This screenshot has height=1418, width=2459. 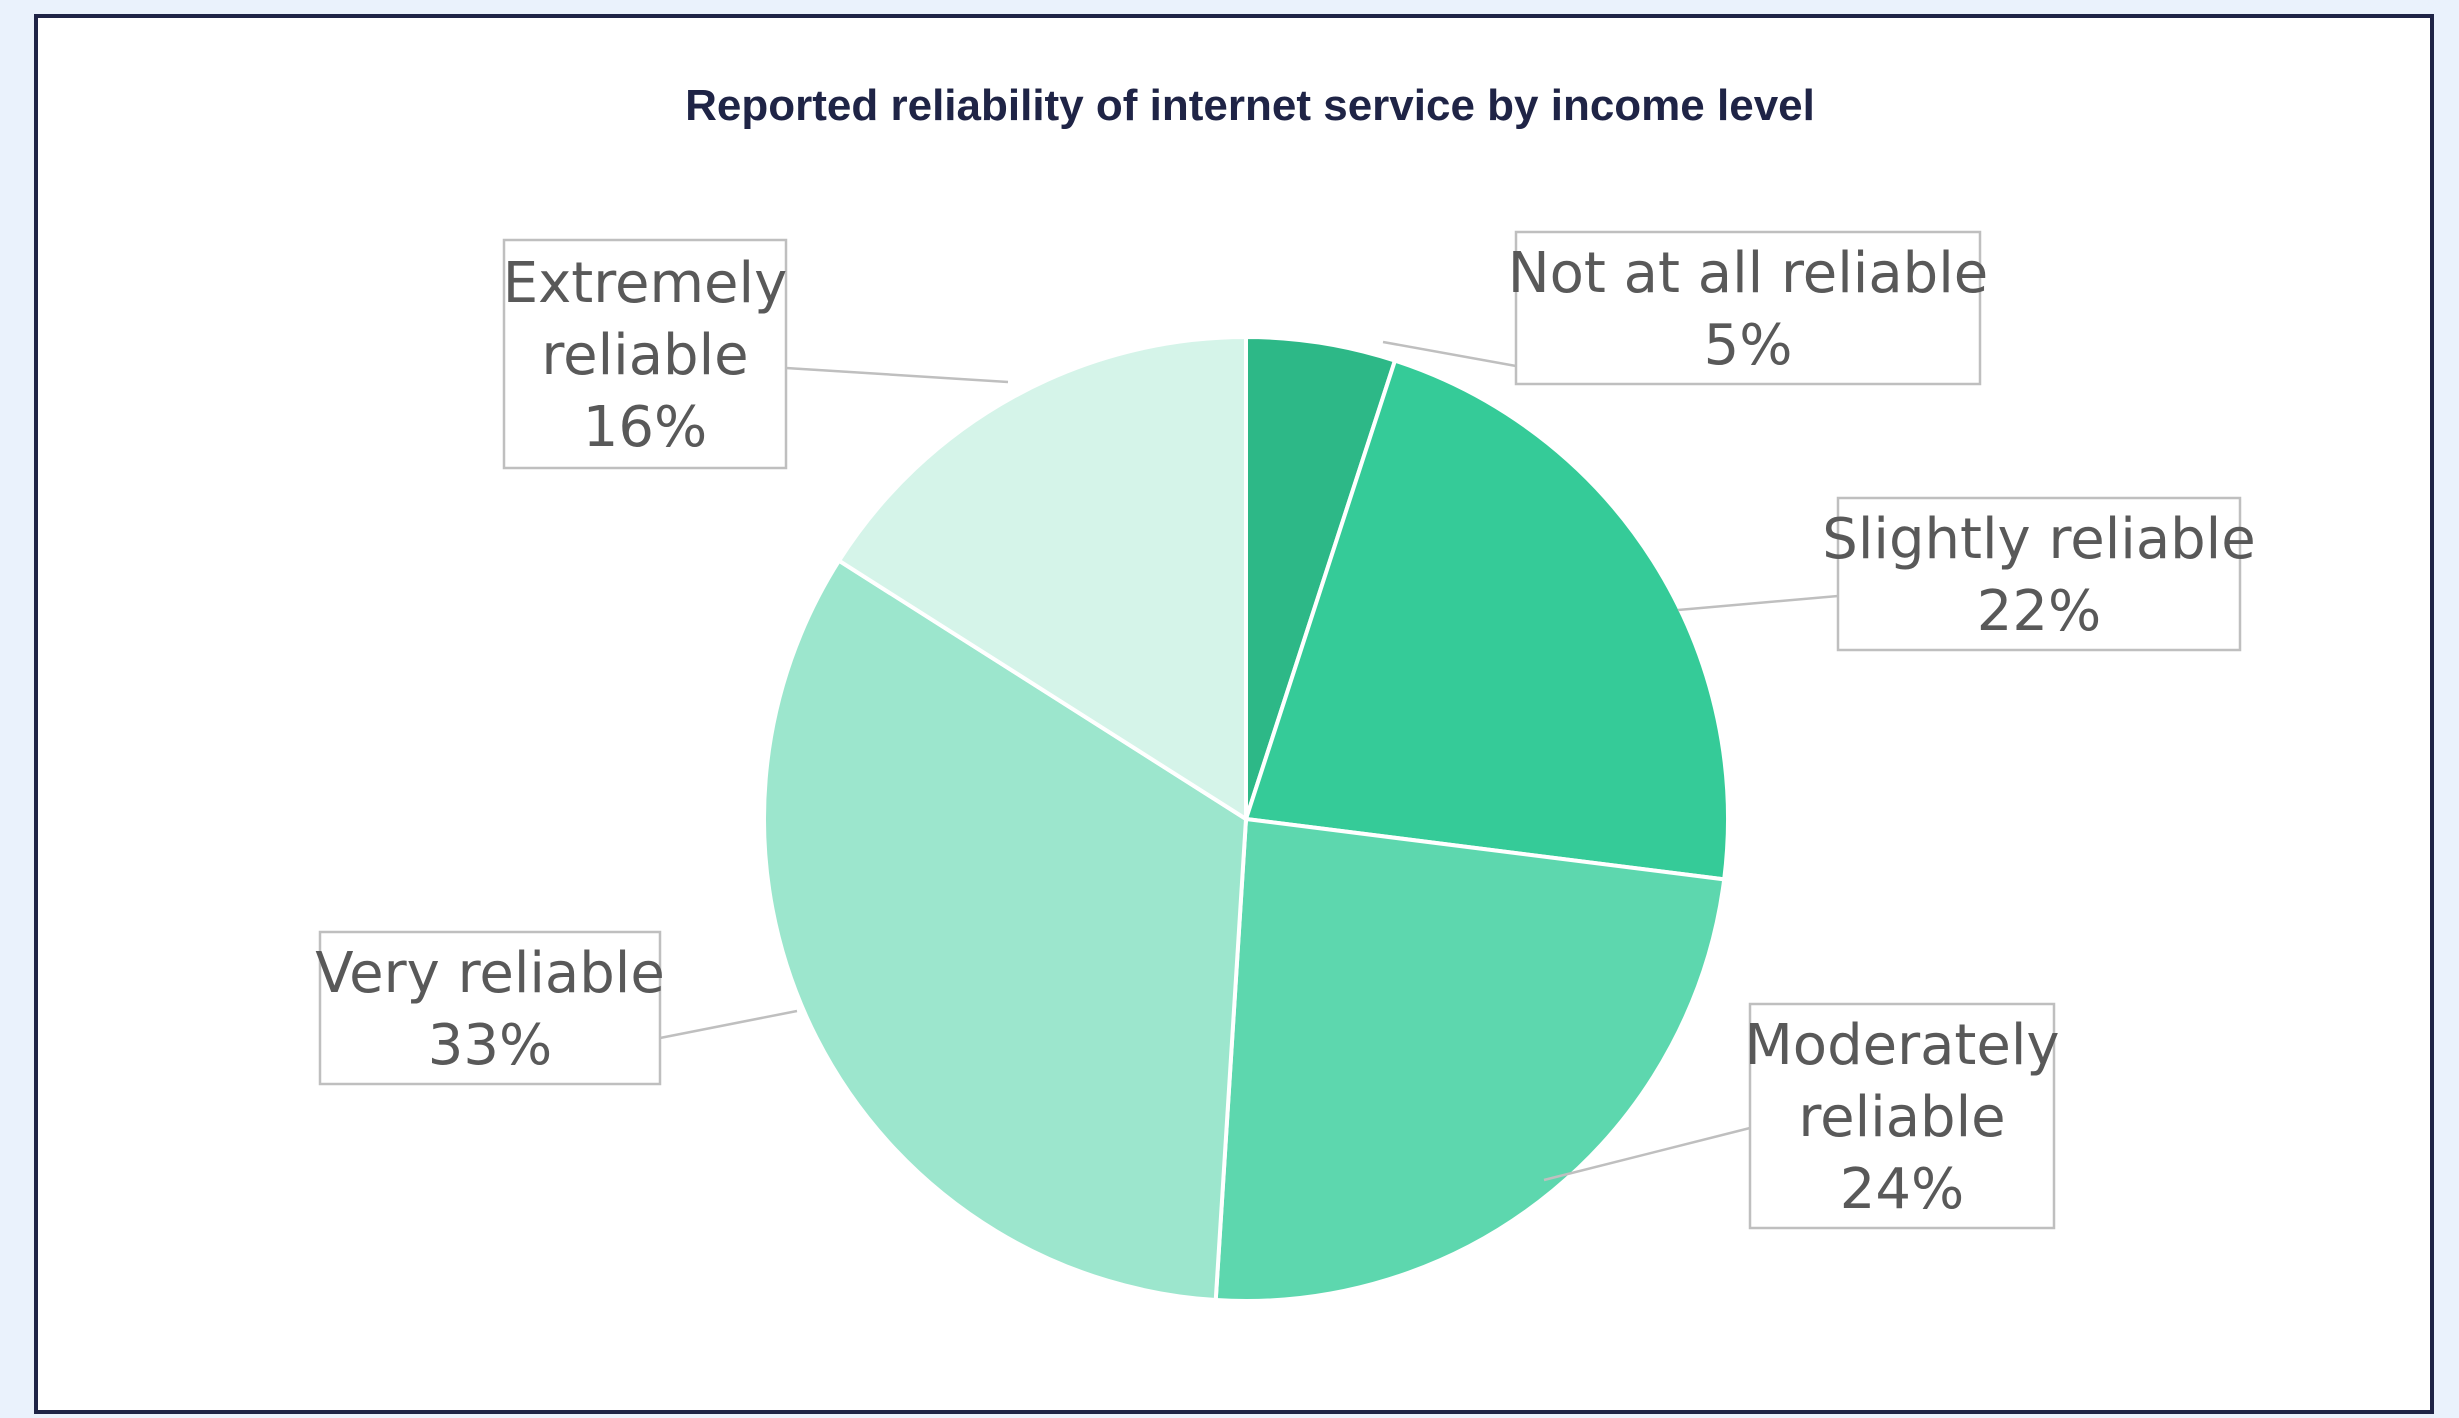 I want to click on data-label-value: 22%, so click(x=2039, y=611).